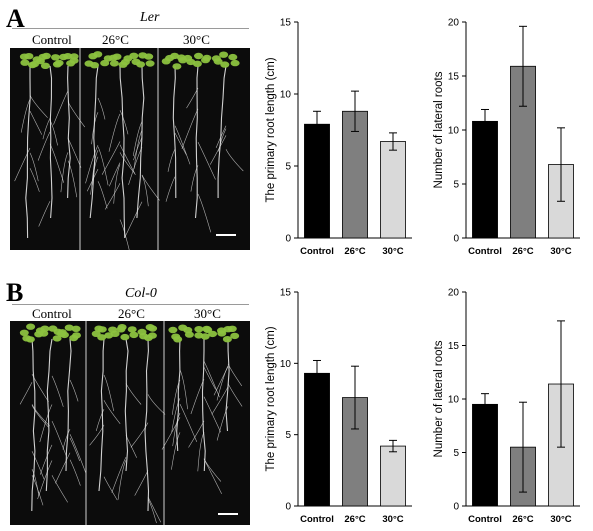  What do you see at coordinates (131, 313) in the screenshot?
I see `photo-label-b-26c: 26°C` at bounding box center [131, 313].